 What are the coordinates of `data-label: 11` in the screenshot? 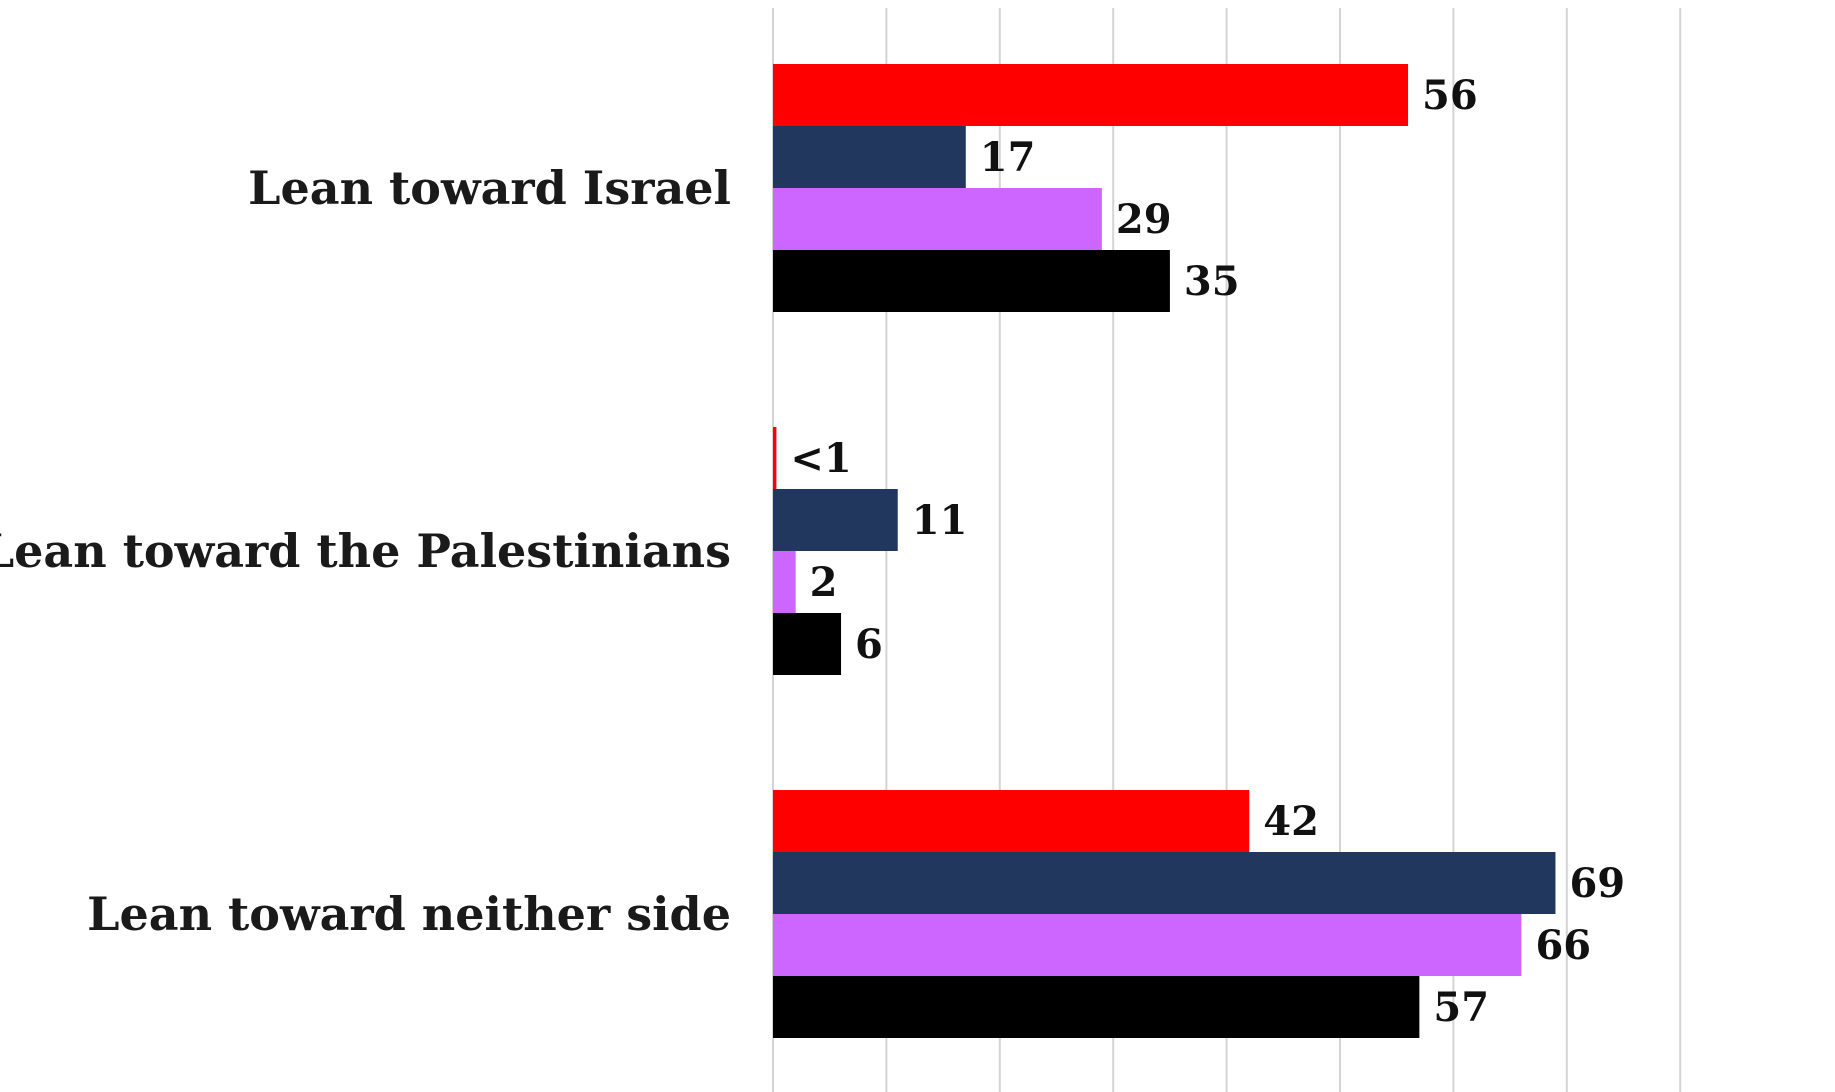 It's located at (940, 520).